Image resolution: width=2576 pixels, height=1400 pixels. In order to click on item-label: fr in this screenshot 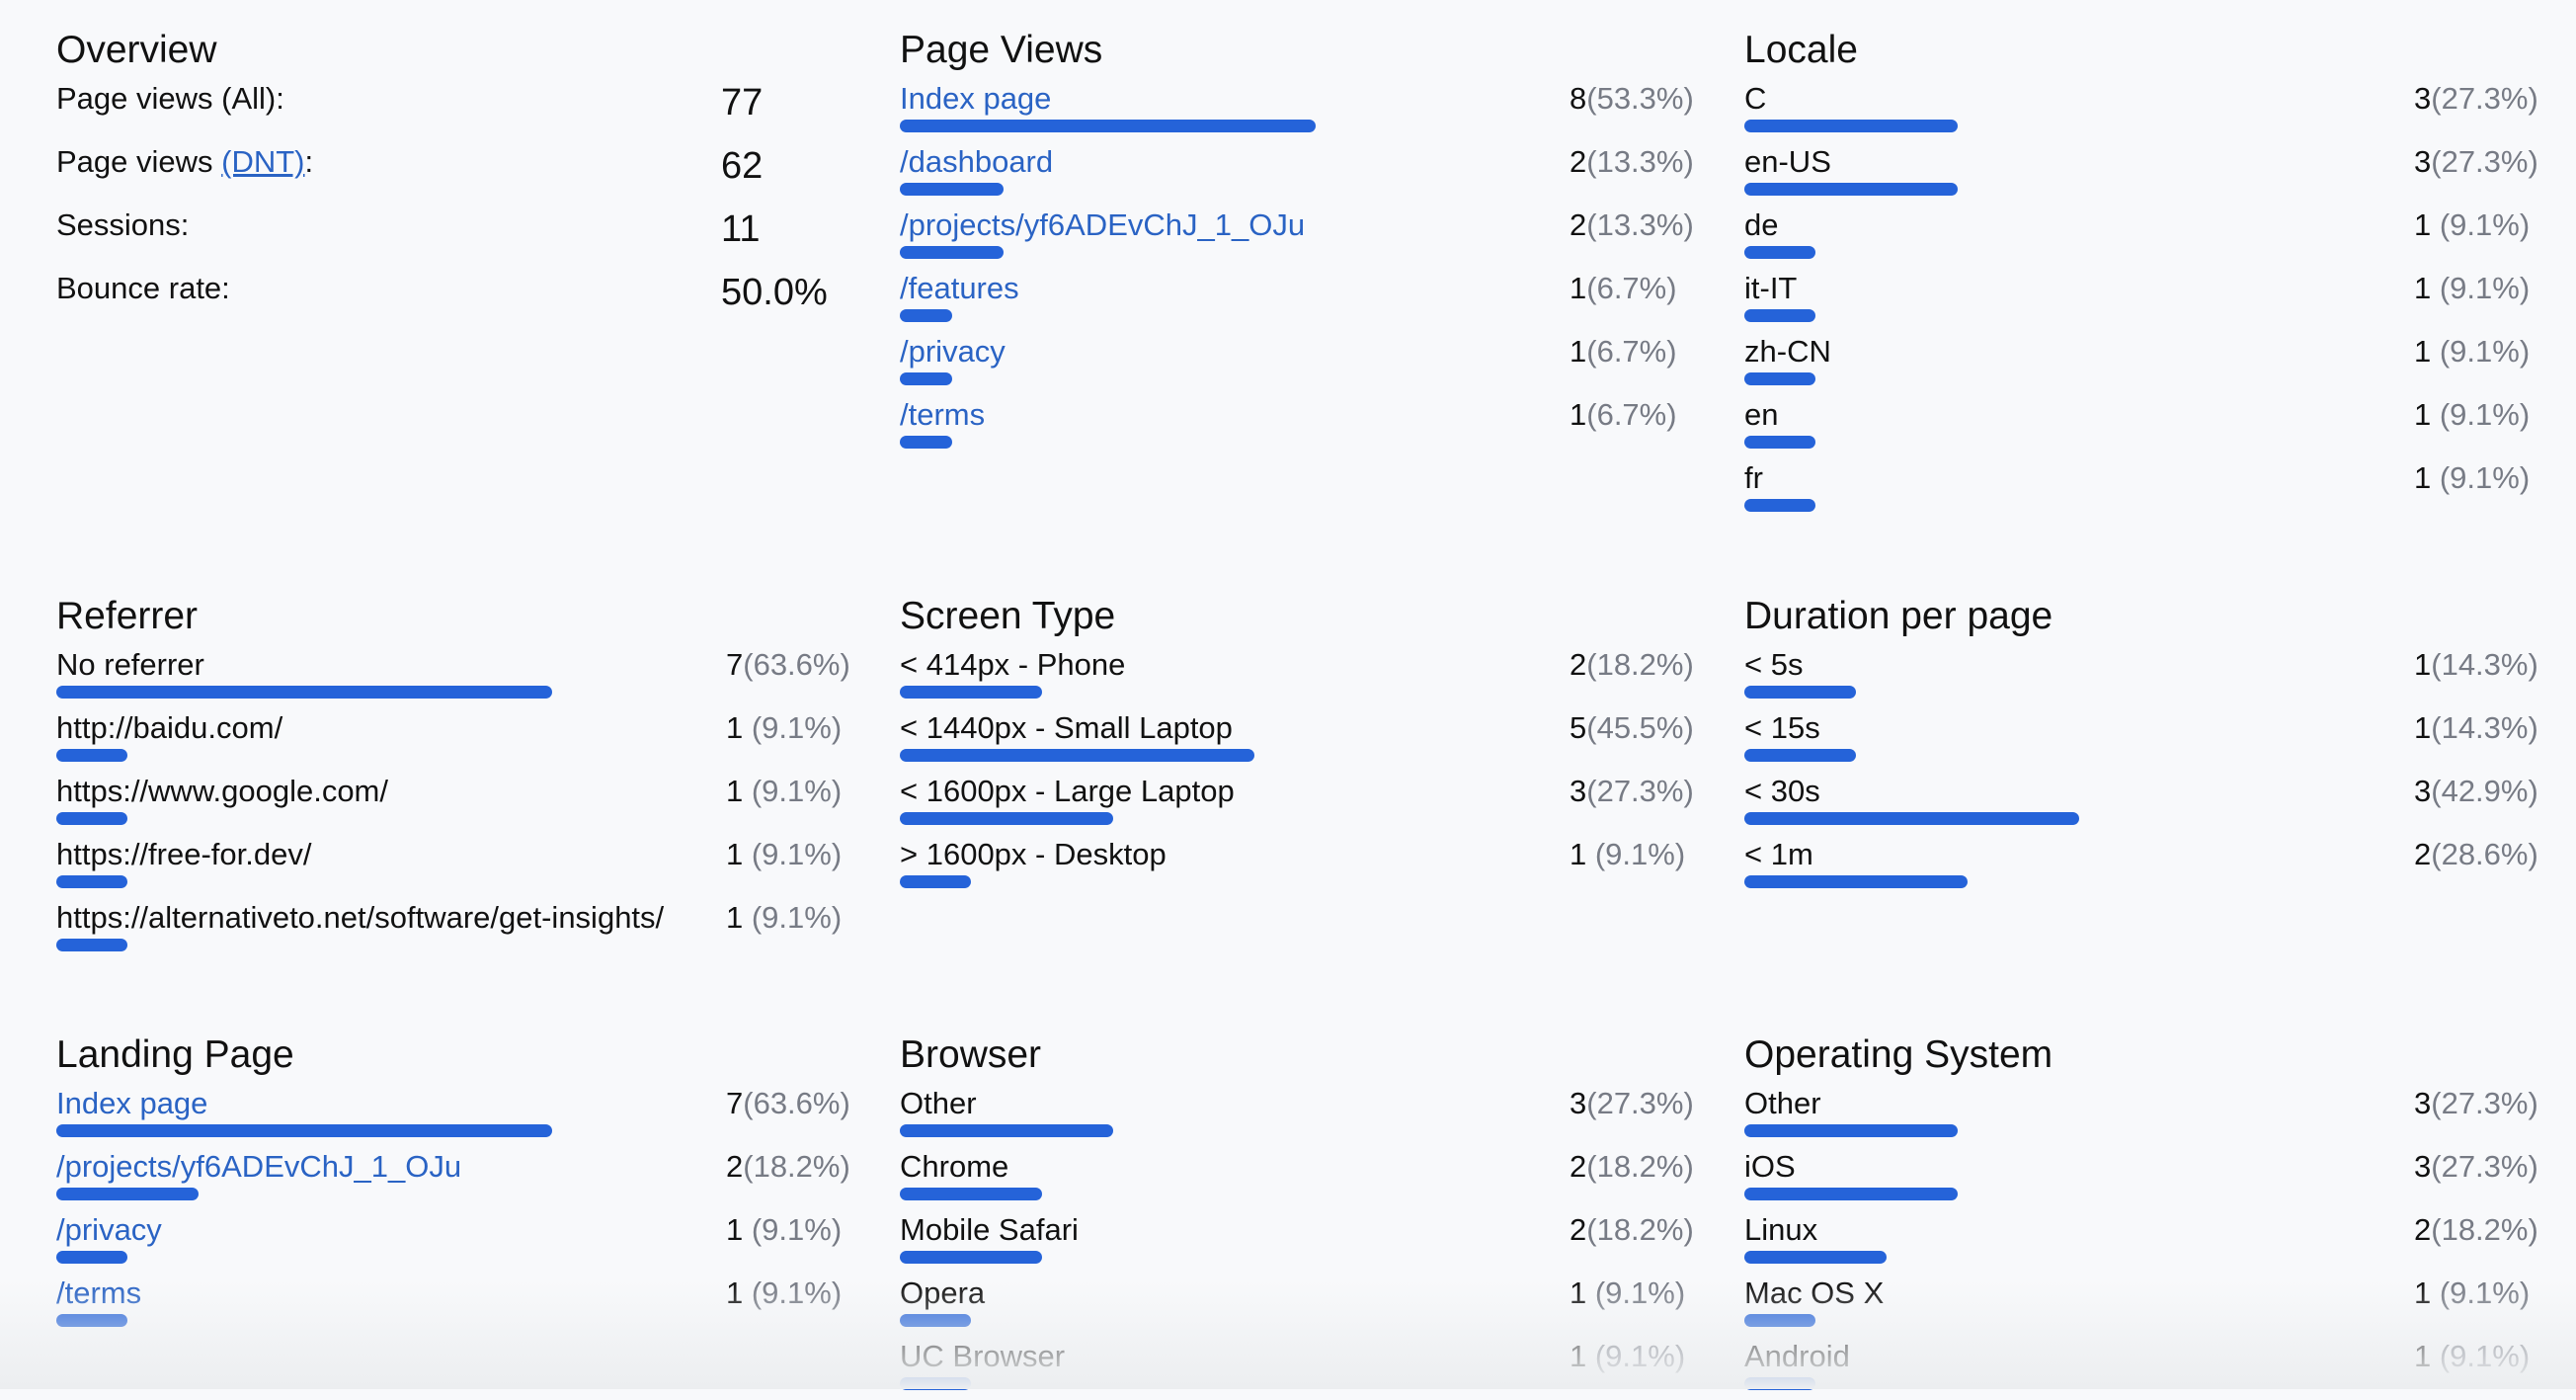, I will do `click(1753, 478)`.